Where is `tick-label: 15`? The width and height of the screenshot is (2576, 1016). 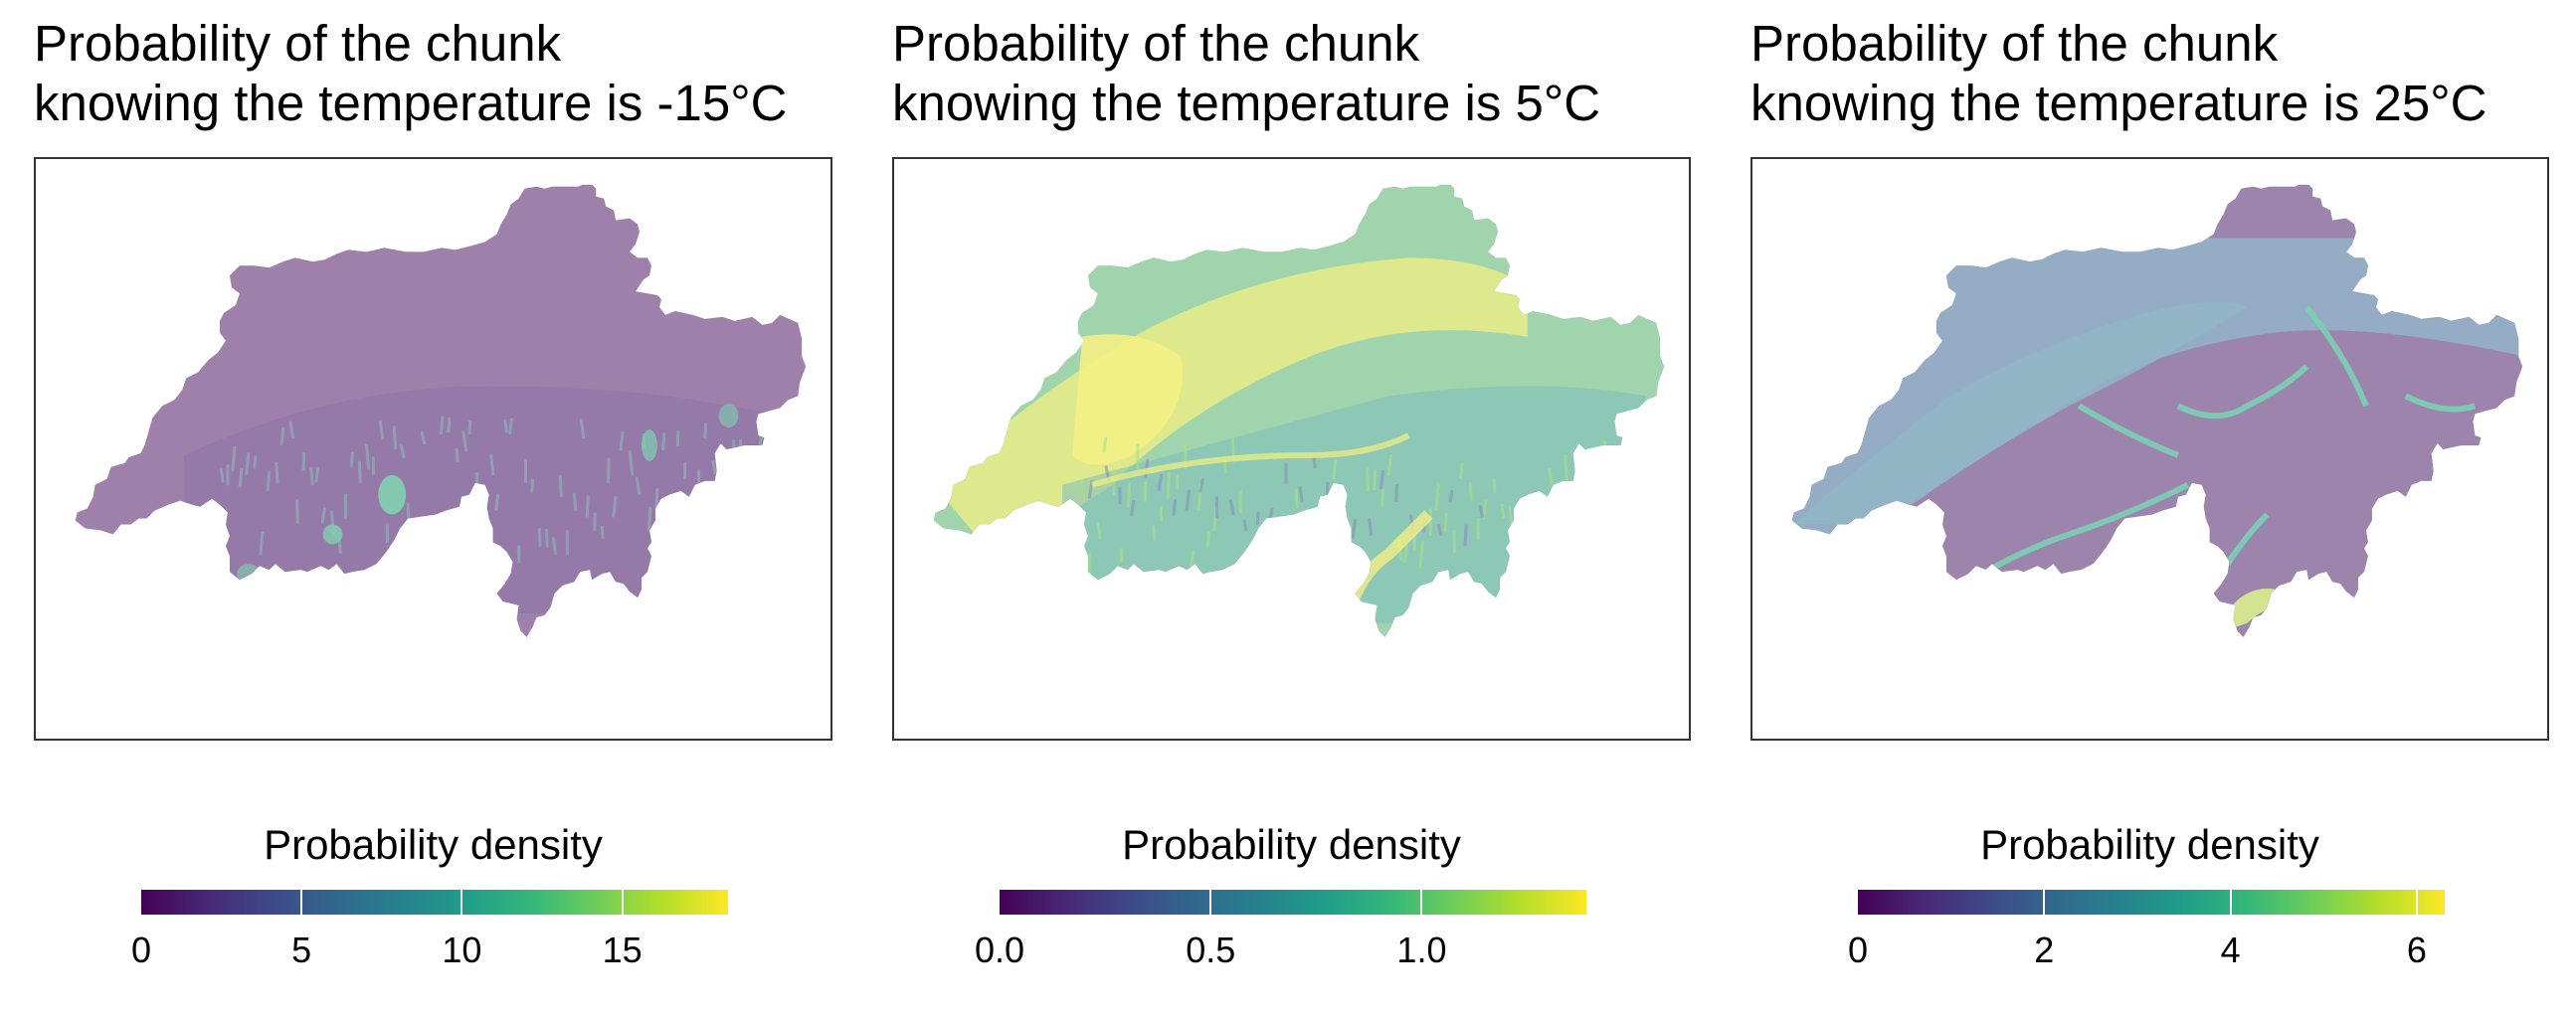 tick-label: 15 is located at coordinates (622, 950).